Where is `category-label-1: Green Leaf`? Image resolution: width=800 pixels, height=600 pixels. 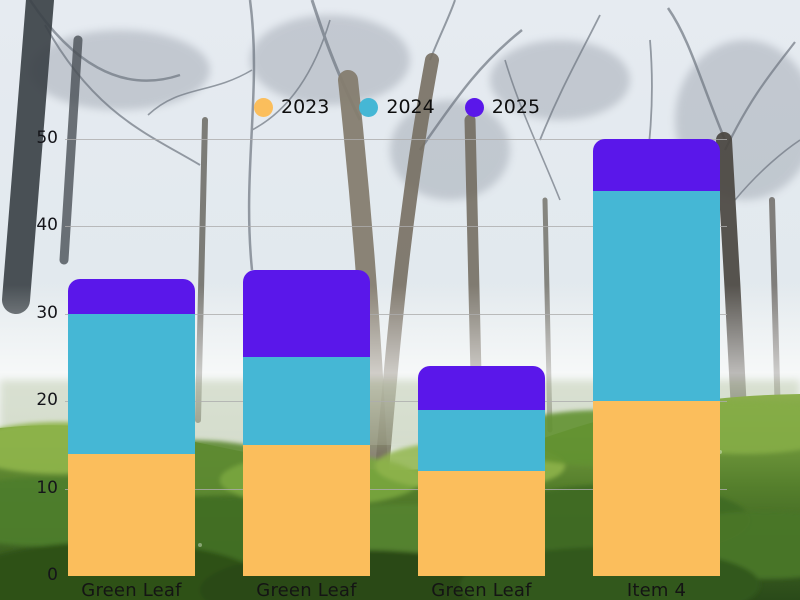 category-label-1: Green Leaf is located at coordinates (306, 590).